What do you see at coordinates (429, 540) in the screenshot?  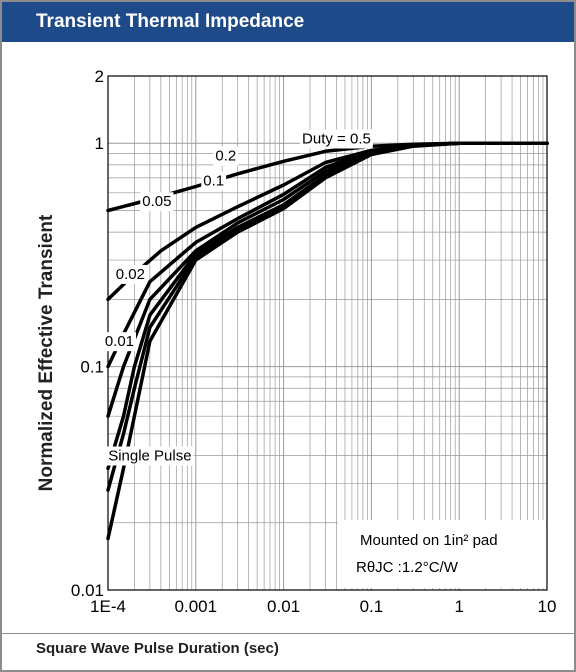 I see `annotation-line1: Mounted on 1in² pad` at bounding box center [429, 540].